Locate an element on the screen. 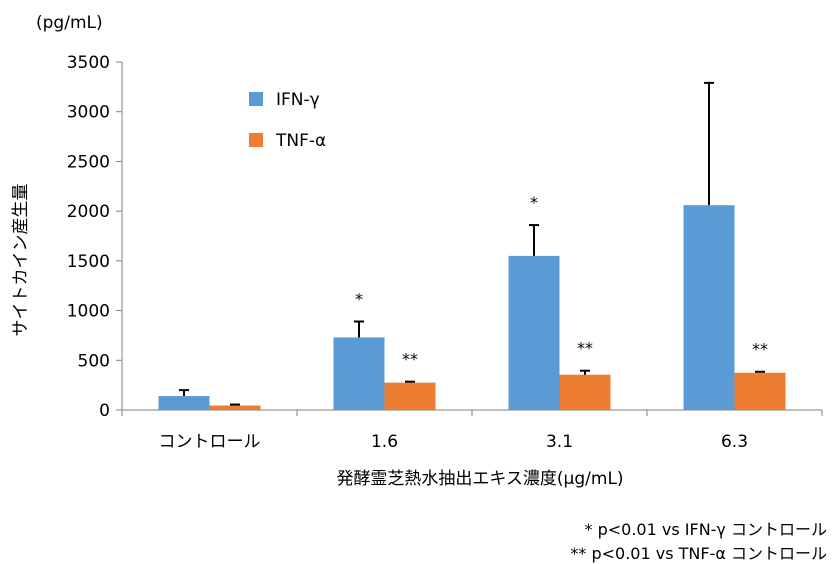  legend: IFN-γ TNF-α is located at coordinates (287, 120).